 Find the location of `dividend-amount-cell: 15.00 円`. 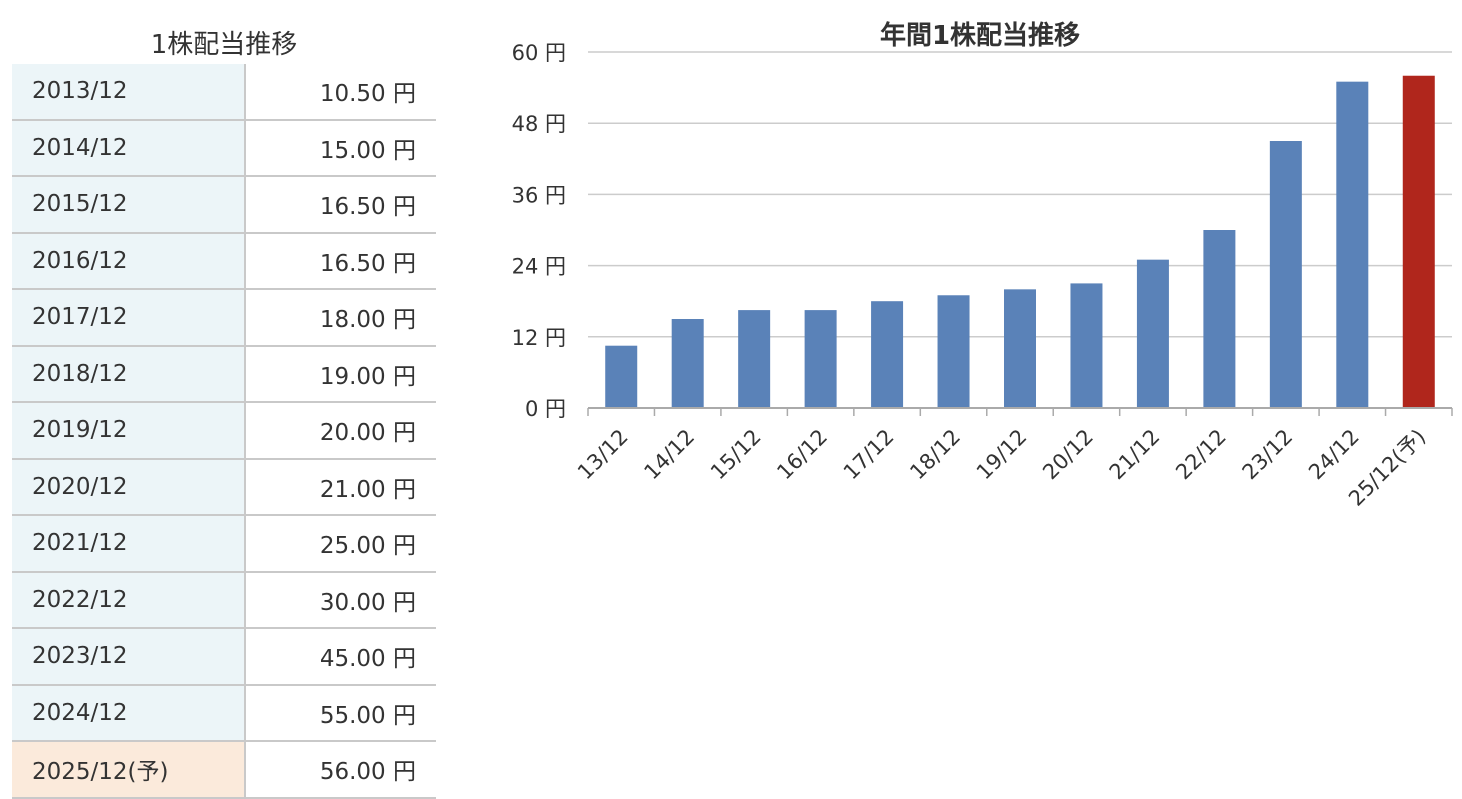

dividend-amount-cell: 15.00 円 is located at coordinates (340, 148).